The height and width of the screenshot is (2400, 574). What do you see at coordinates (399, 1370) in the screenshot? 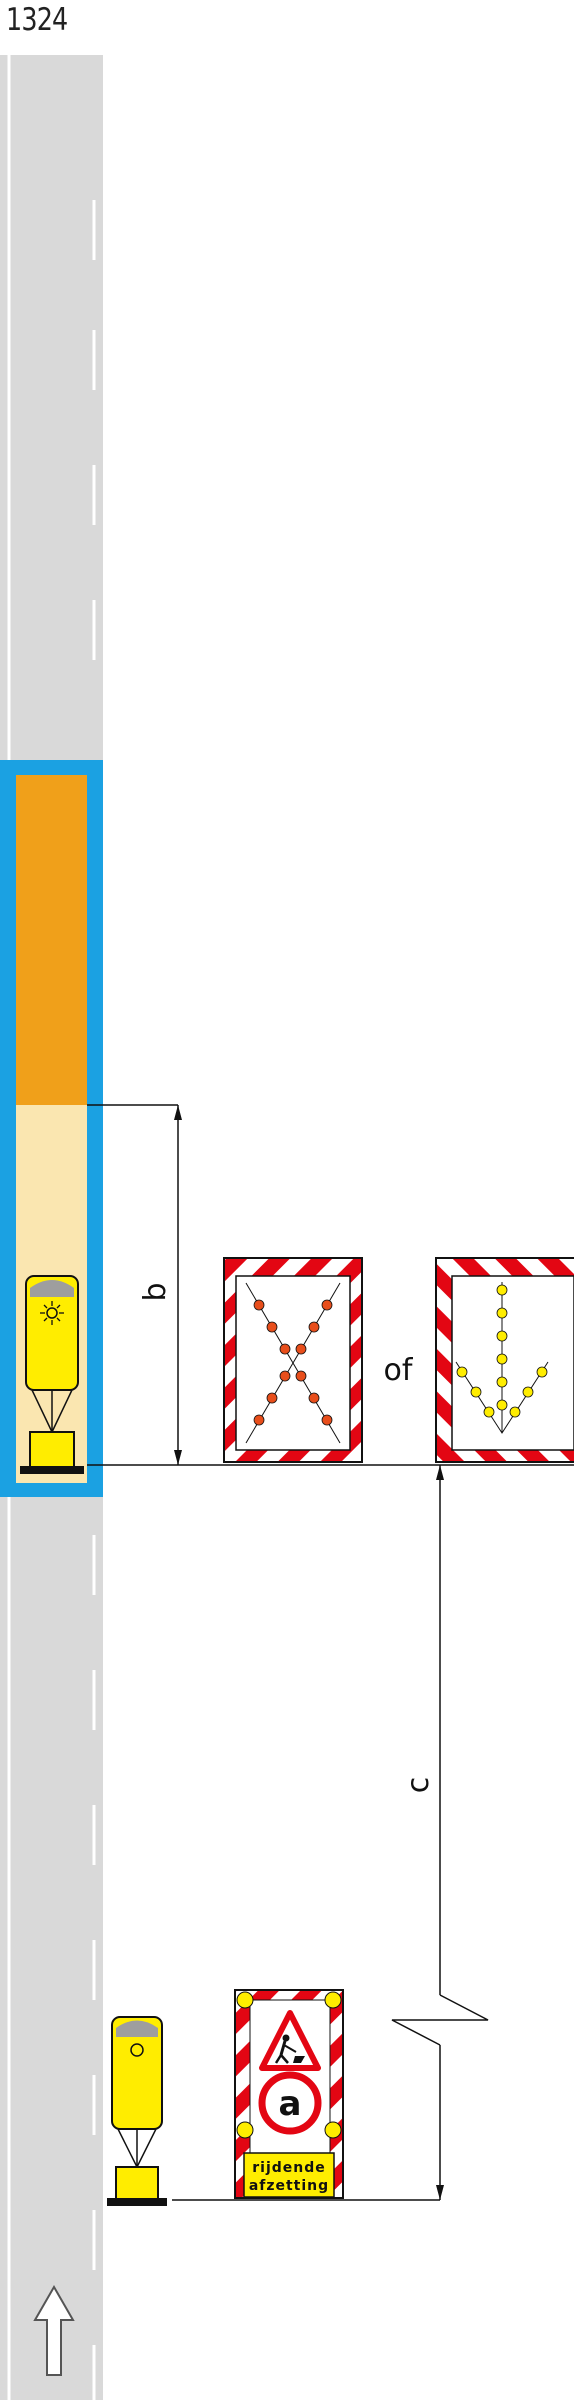
I see `separator-of: of` at bounding box center [399, 1370].